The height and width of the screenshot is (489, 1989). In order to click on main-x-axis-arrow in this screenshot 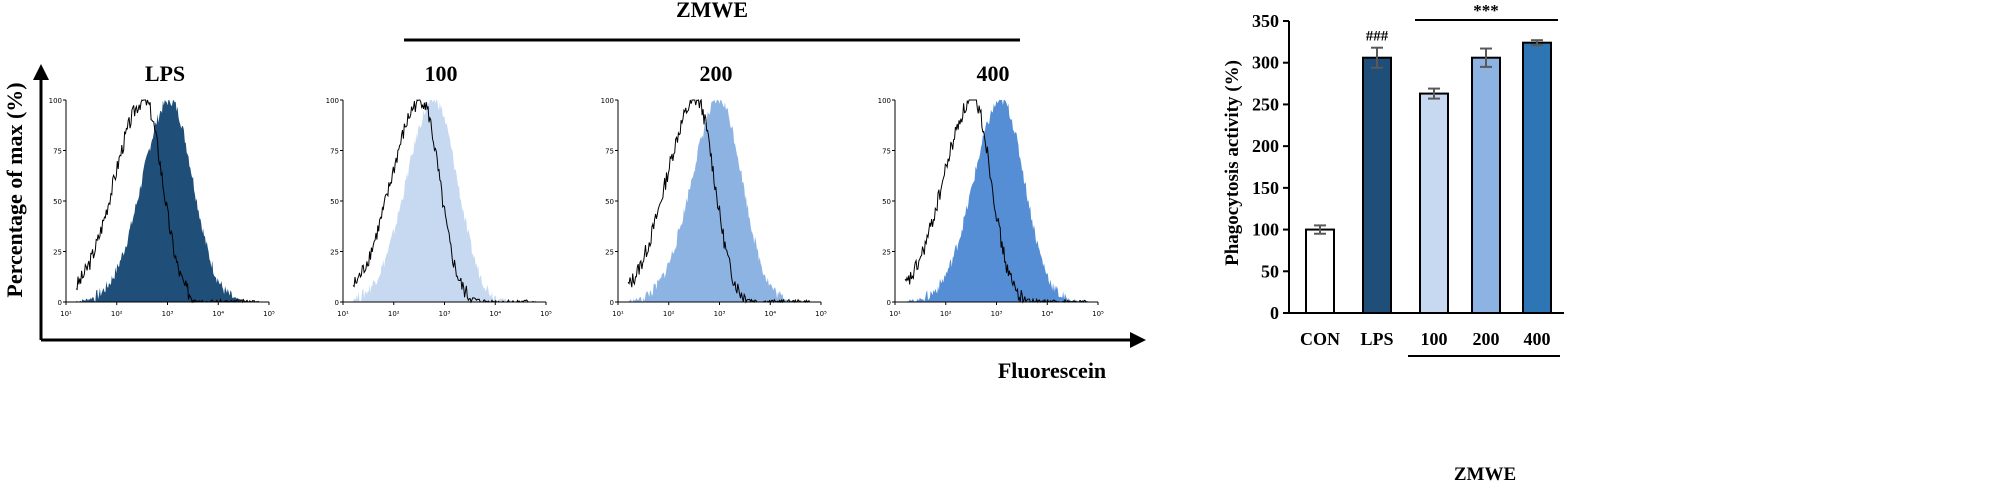, I will do `click(1138, 340)`.